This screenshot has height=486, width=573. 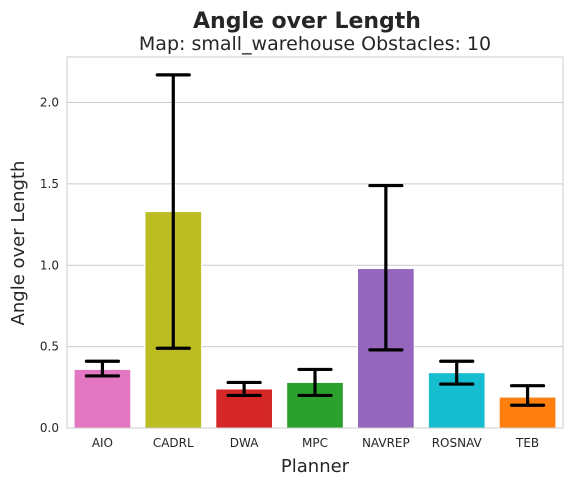 I want to click on x-tick-label: CADRL, so click(x=173, y=443).